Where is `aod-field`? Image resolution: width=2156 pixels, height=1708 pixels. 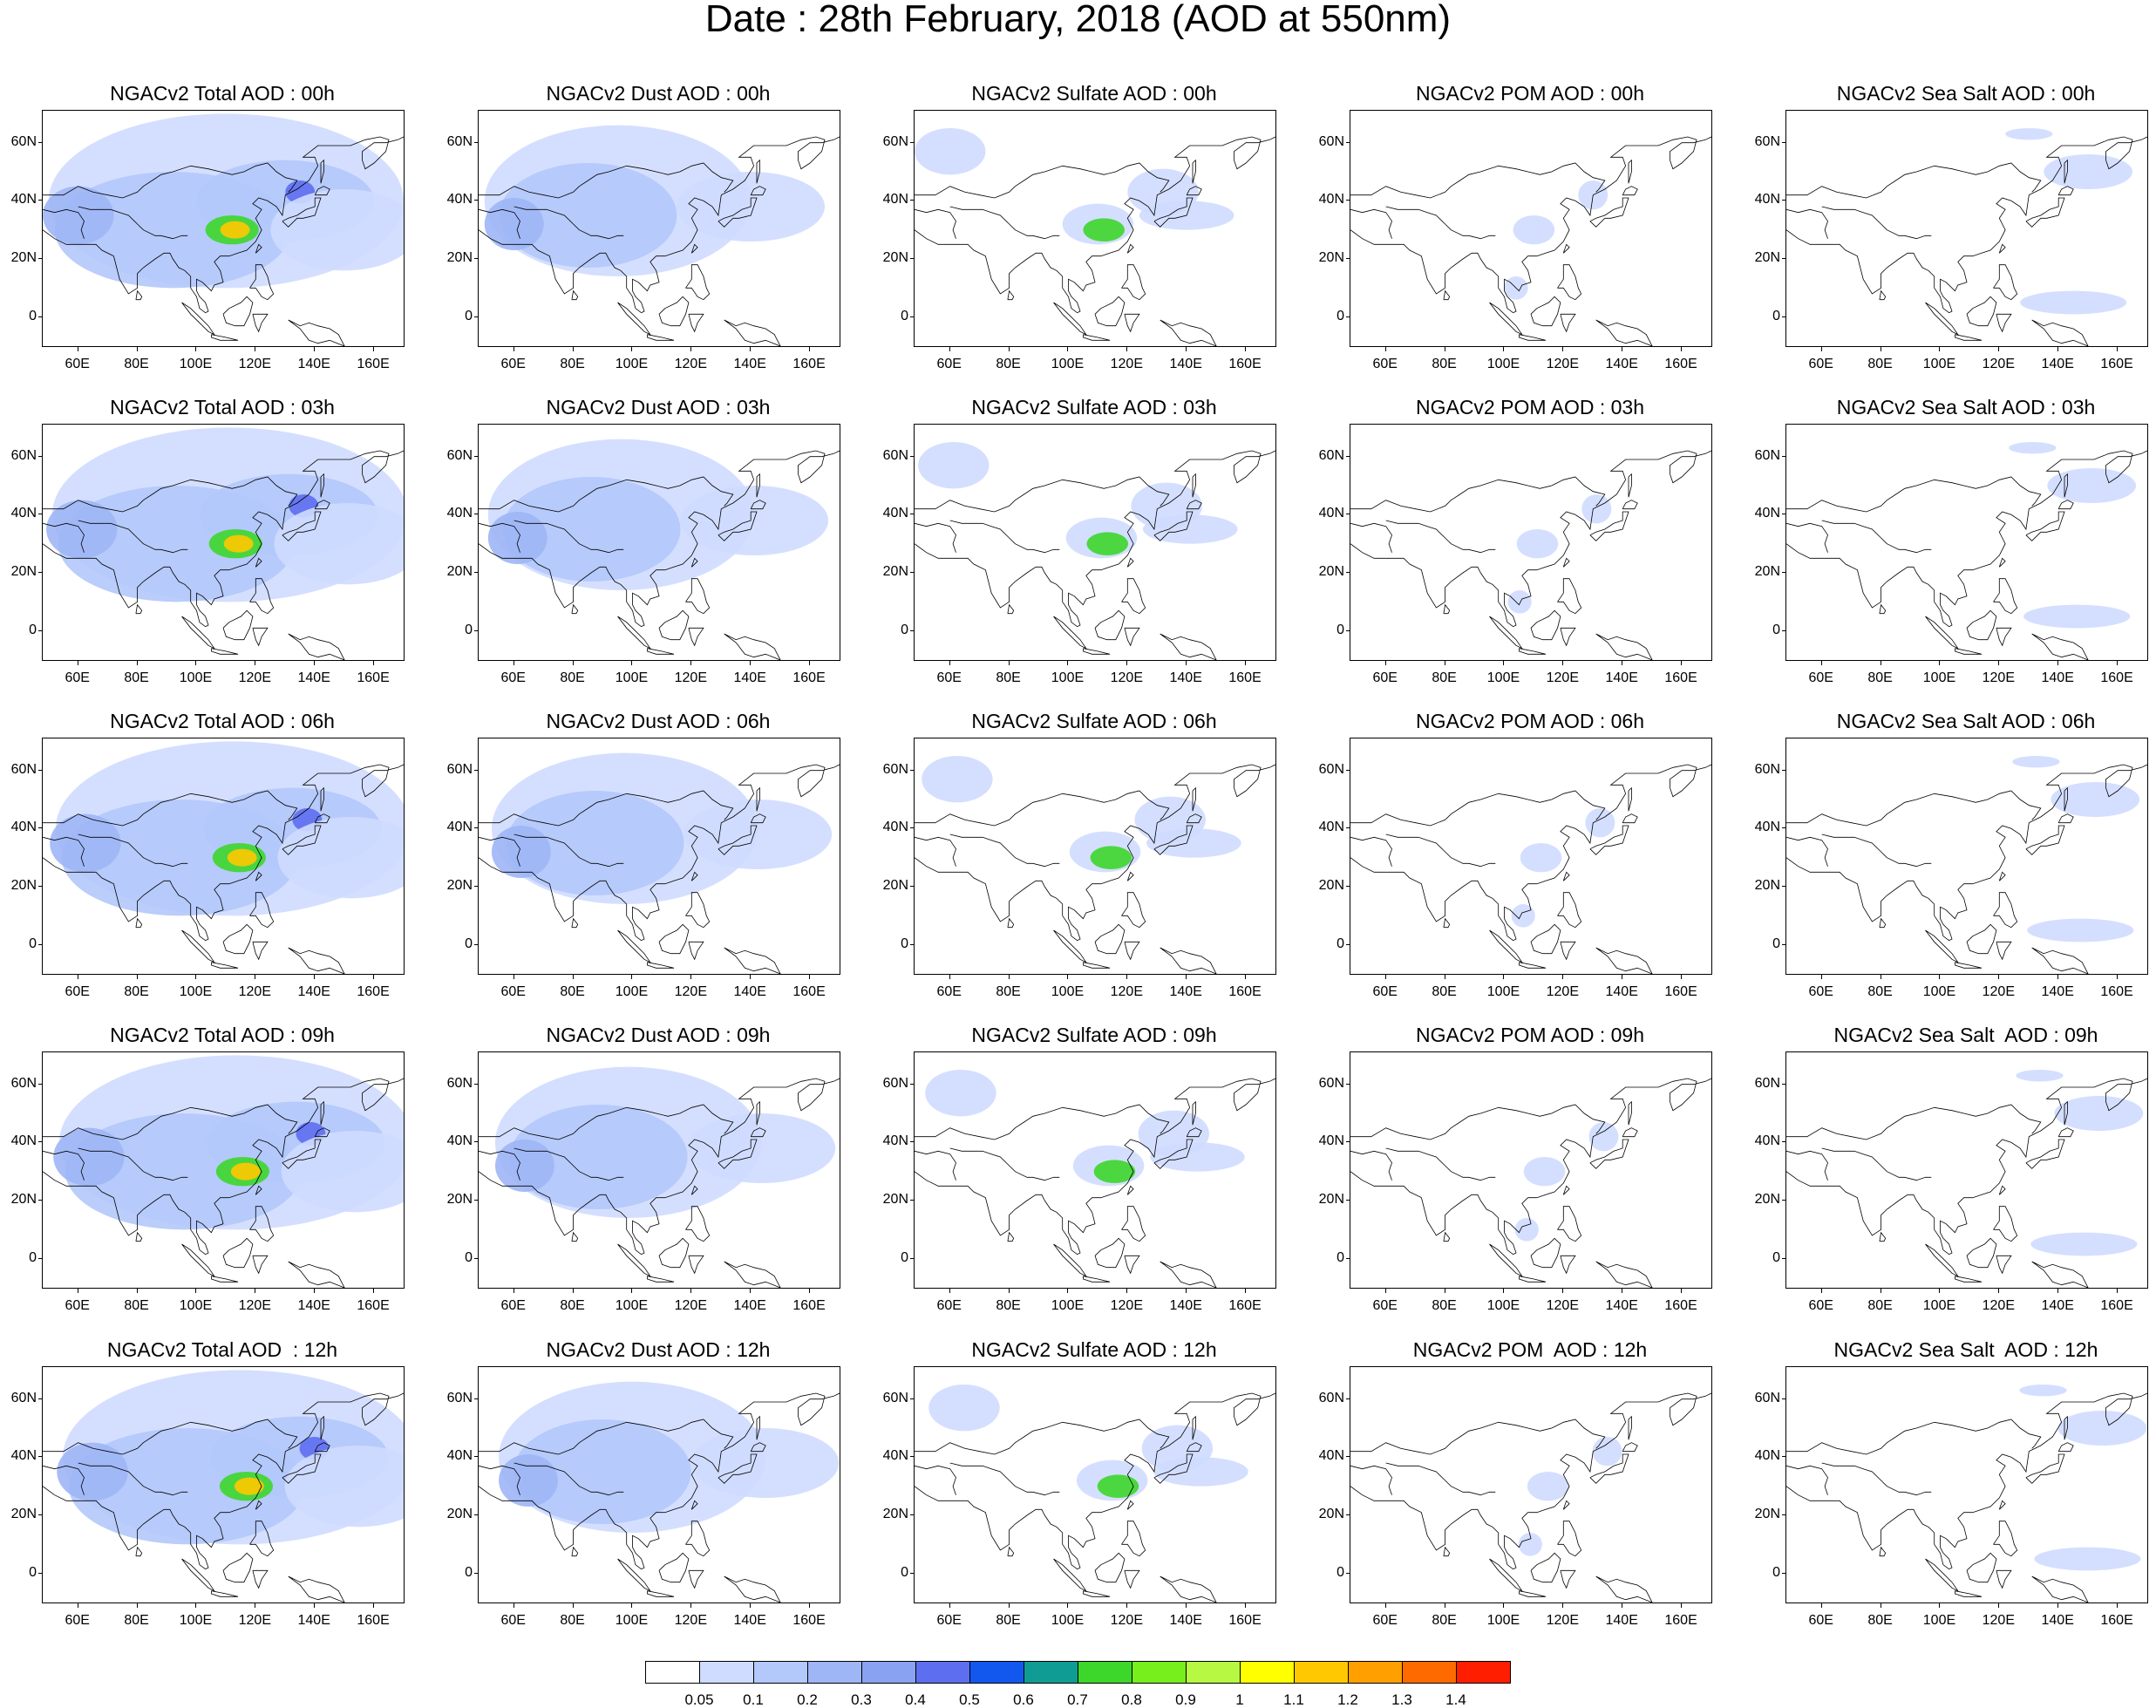 aod-field is located at coordinates (1095, 865).